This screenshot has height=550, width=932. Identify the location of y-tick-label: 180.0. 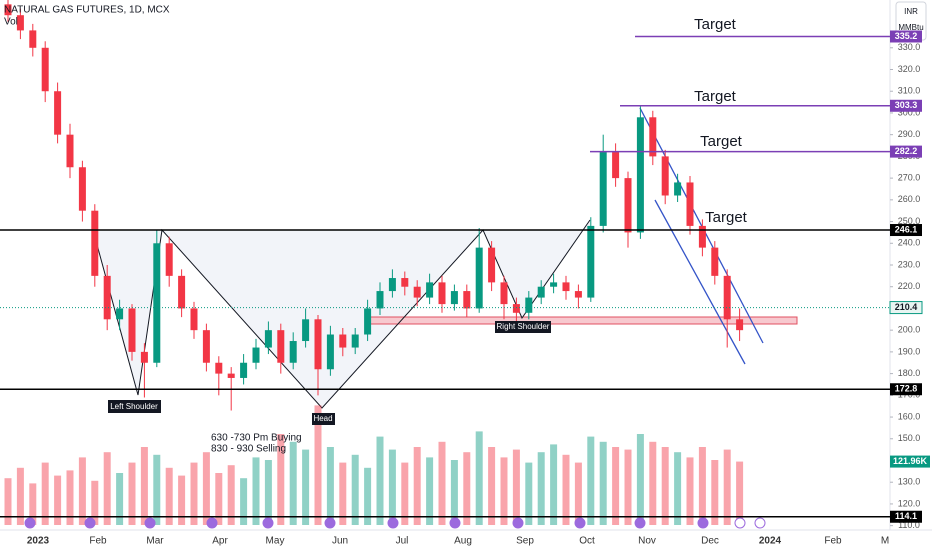
(909, 373).